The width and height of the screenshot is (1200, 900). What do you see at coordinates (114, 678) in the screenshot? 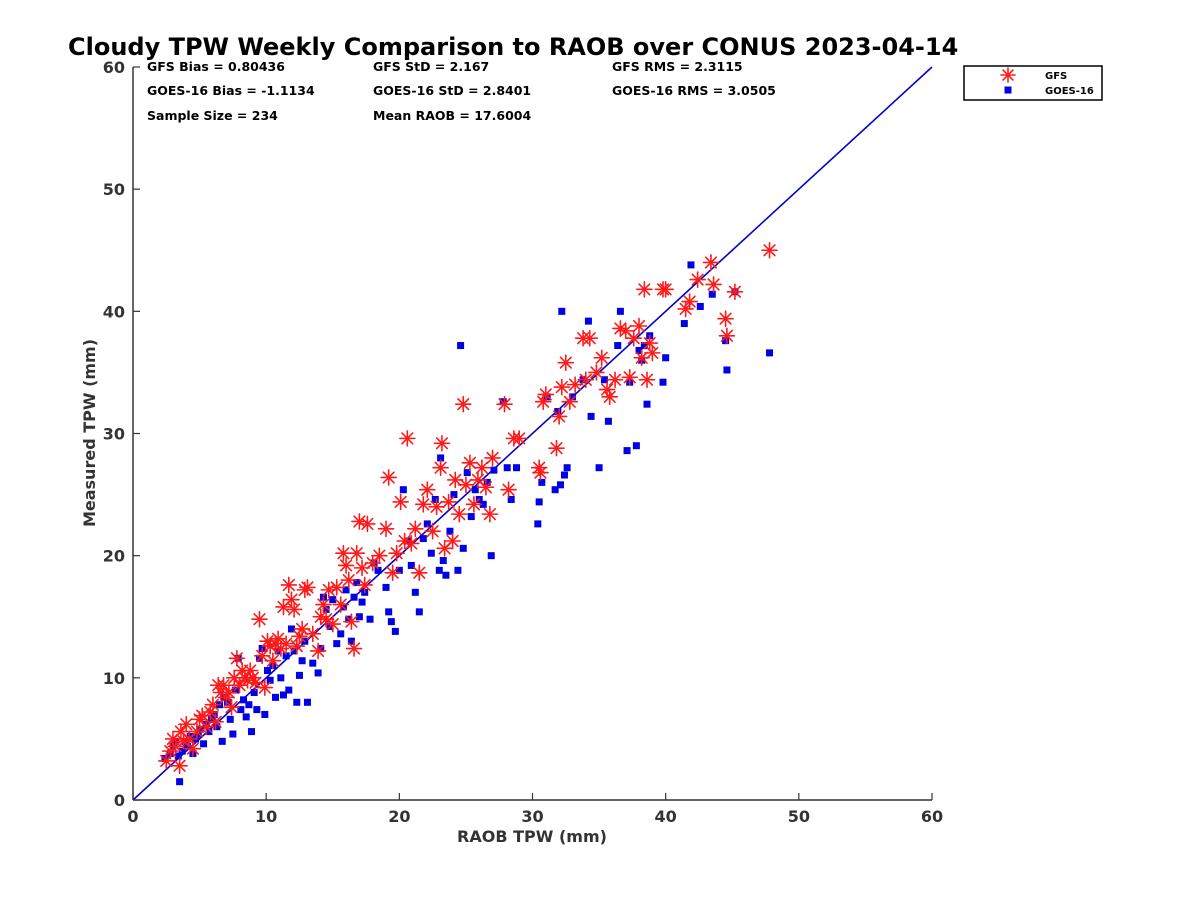
I see `y-tick-label: 10` at bounding box center [114, 678].